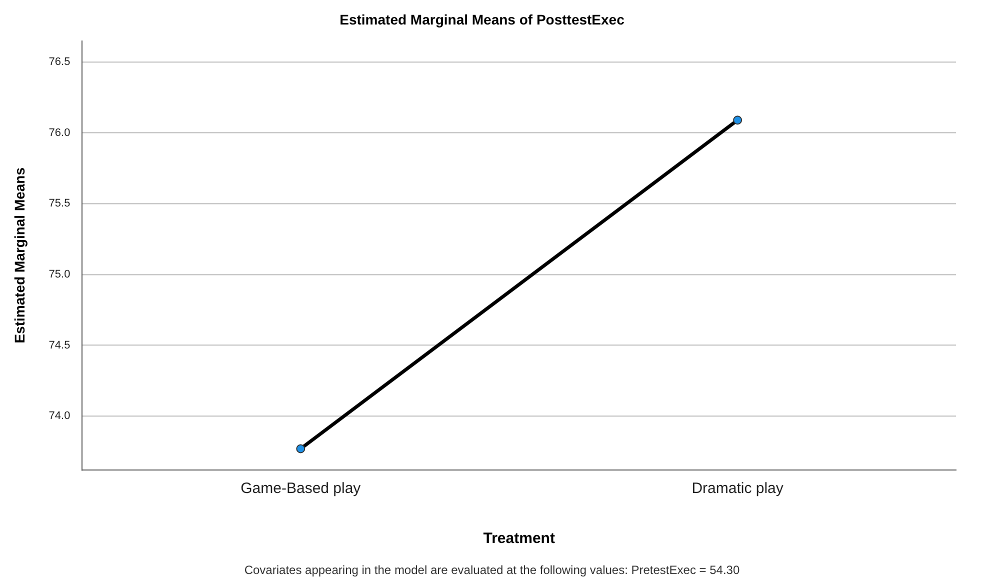 This screenshot has height=582, width=984. What do you see at coordinates (738, 489) in the screenshot?
I see `x-tick-label: Dramatic play` at bounding box center [738, 489].